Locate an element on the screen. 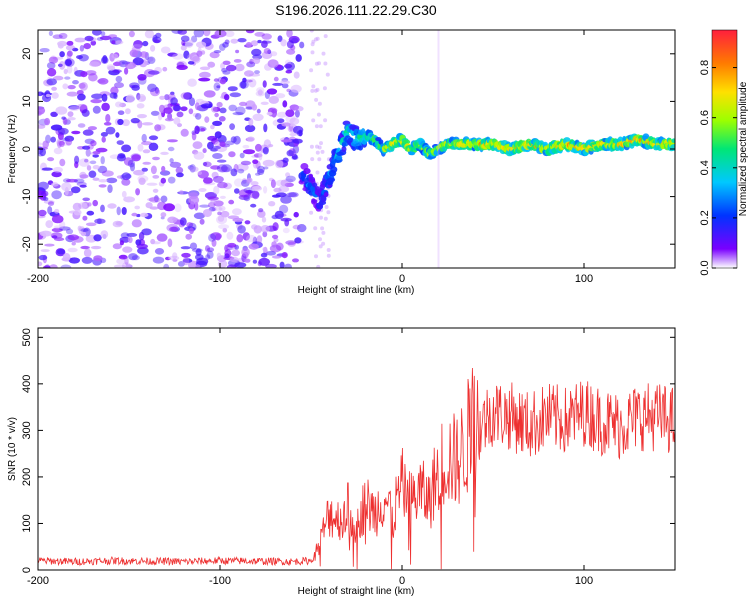 This screenshot has width=750, height=600. chart-title: S196.2026.111.22.29.C30 is located at coordinates (356, 10).